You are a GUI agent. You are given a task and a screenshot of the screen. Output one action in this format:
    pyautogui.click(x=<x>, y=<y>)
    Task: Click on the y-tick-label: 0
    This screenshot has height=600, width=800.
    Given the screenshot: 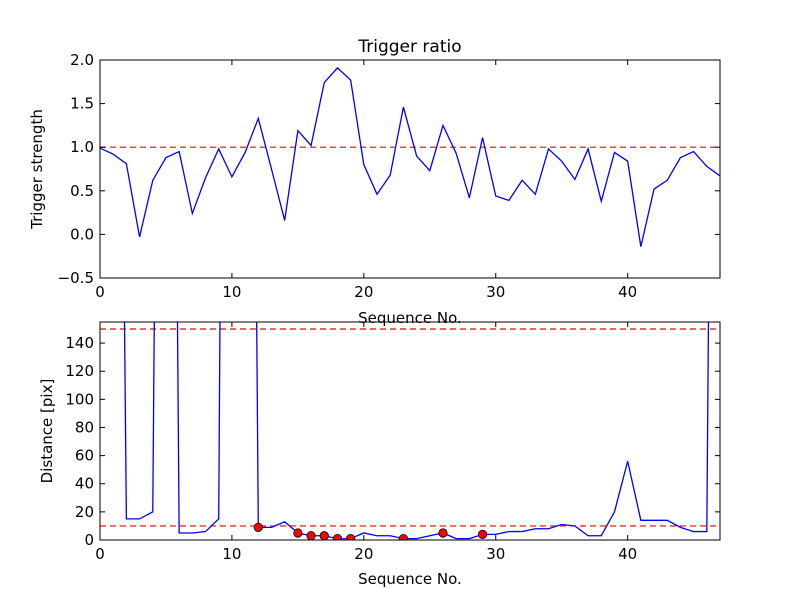 What is the action you would take?
    pyautogui.click(x=89, y=540)
    